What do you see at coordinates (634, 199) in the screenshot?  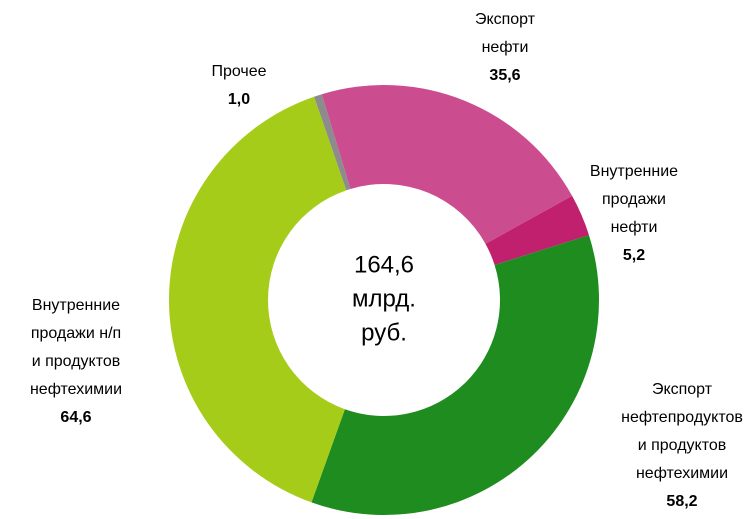 I see `segment-label: Внутренние продажи нефти` at bounding box center [634, 199].